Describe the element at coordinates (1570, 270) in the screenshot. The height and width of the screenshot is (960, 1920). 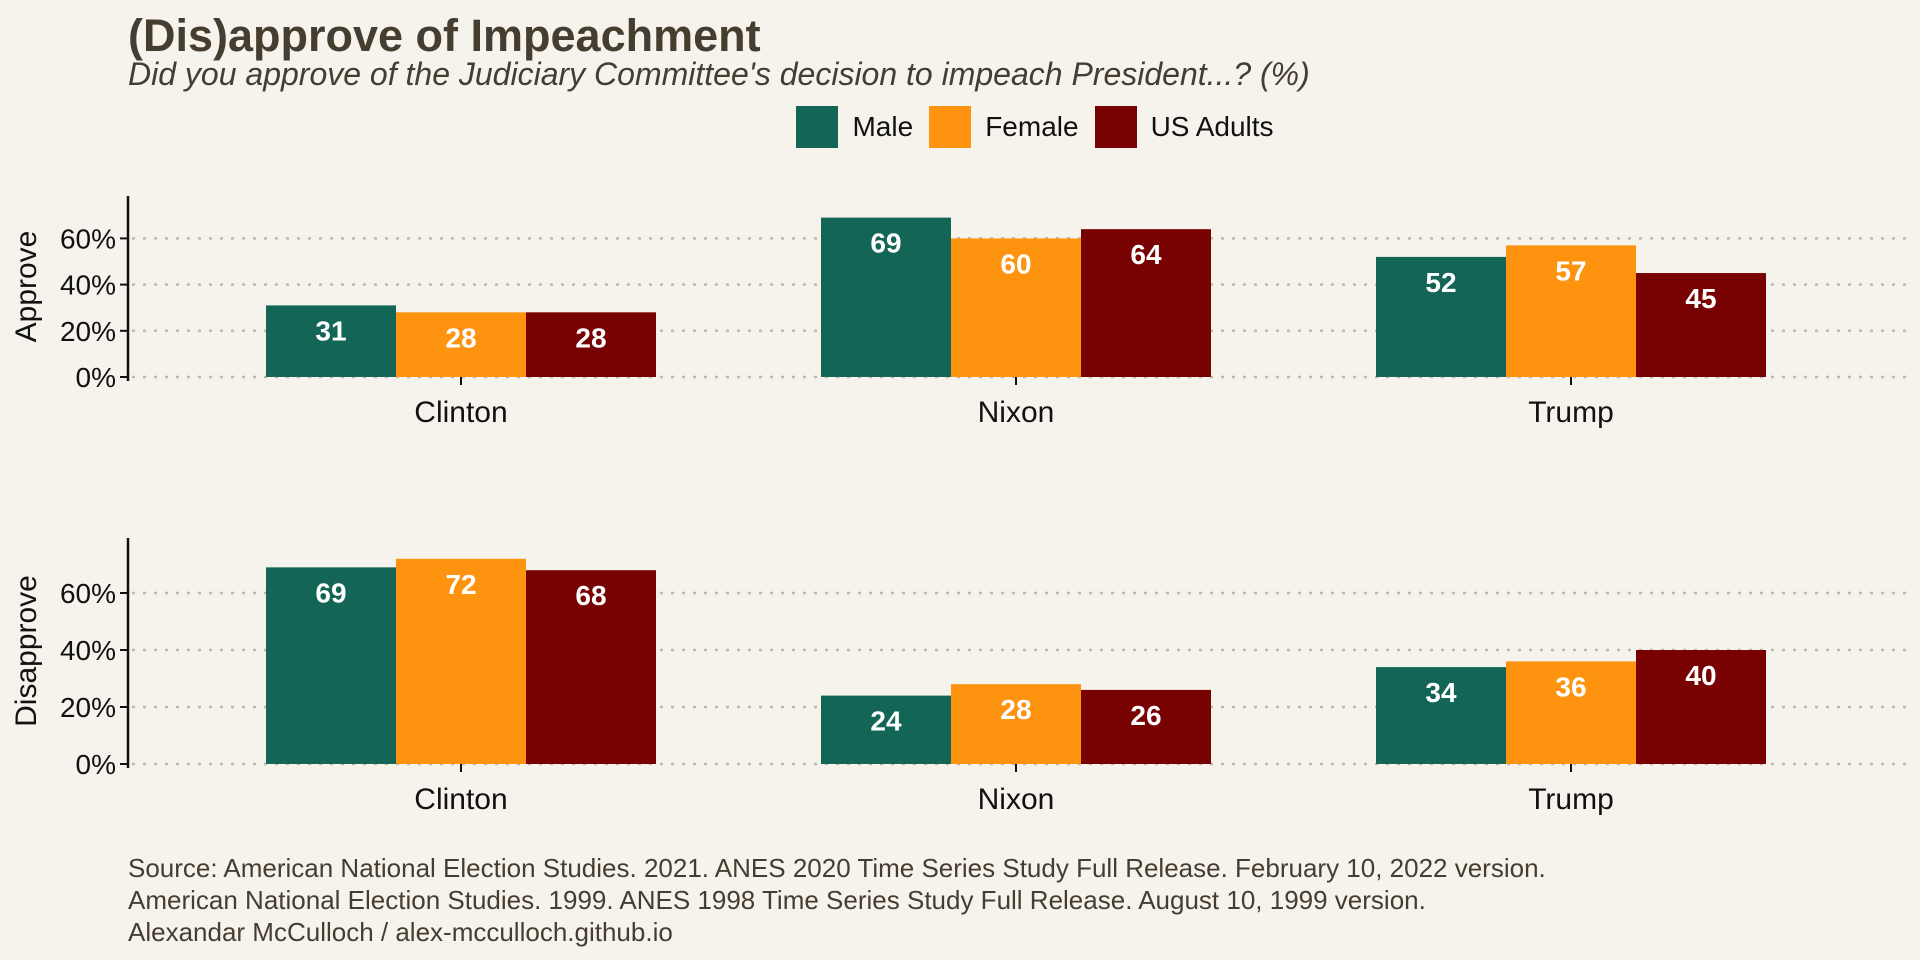
I see `bar-value-label: 57` at that location.